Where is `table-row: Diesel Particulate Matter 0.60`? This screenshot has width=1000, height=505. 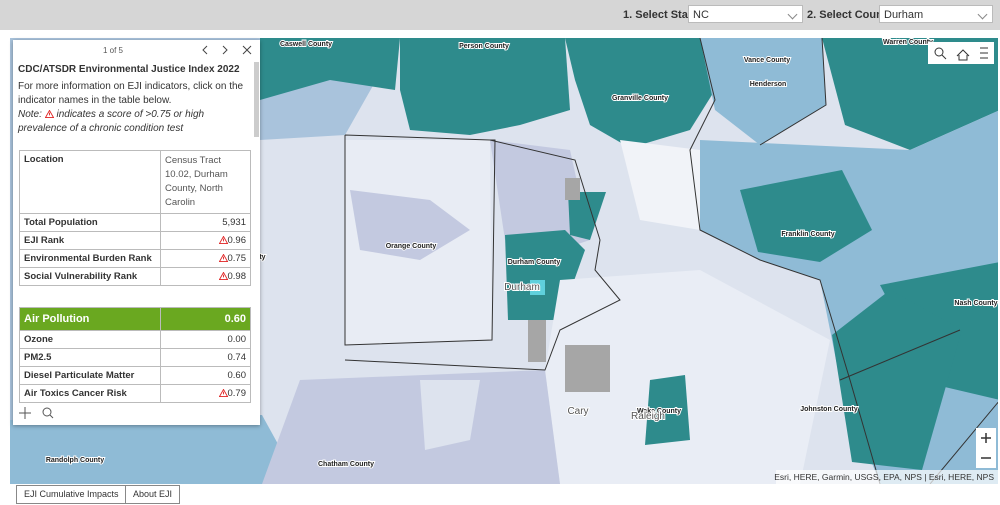 table-row: Diesel Particulate Matter 0.60 is located at coordinates (135, 375).